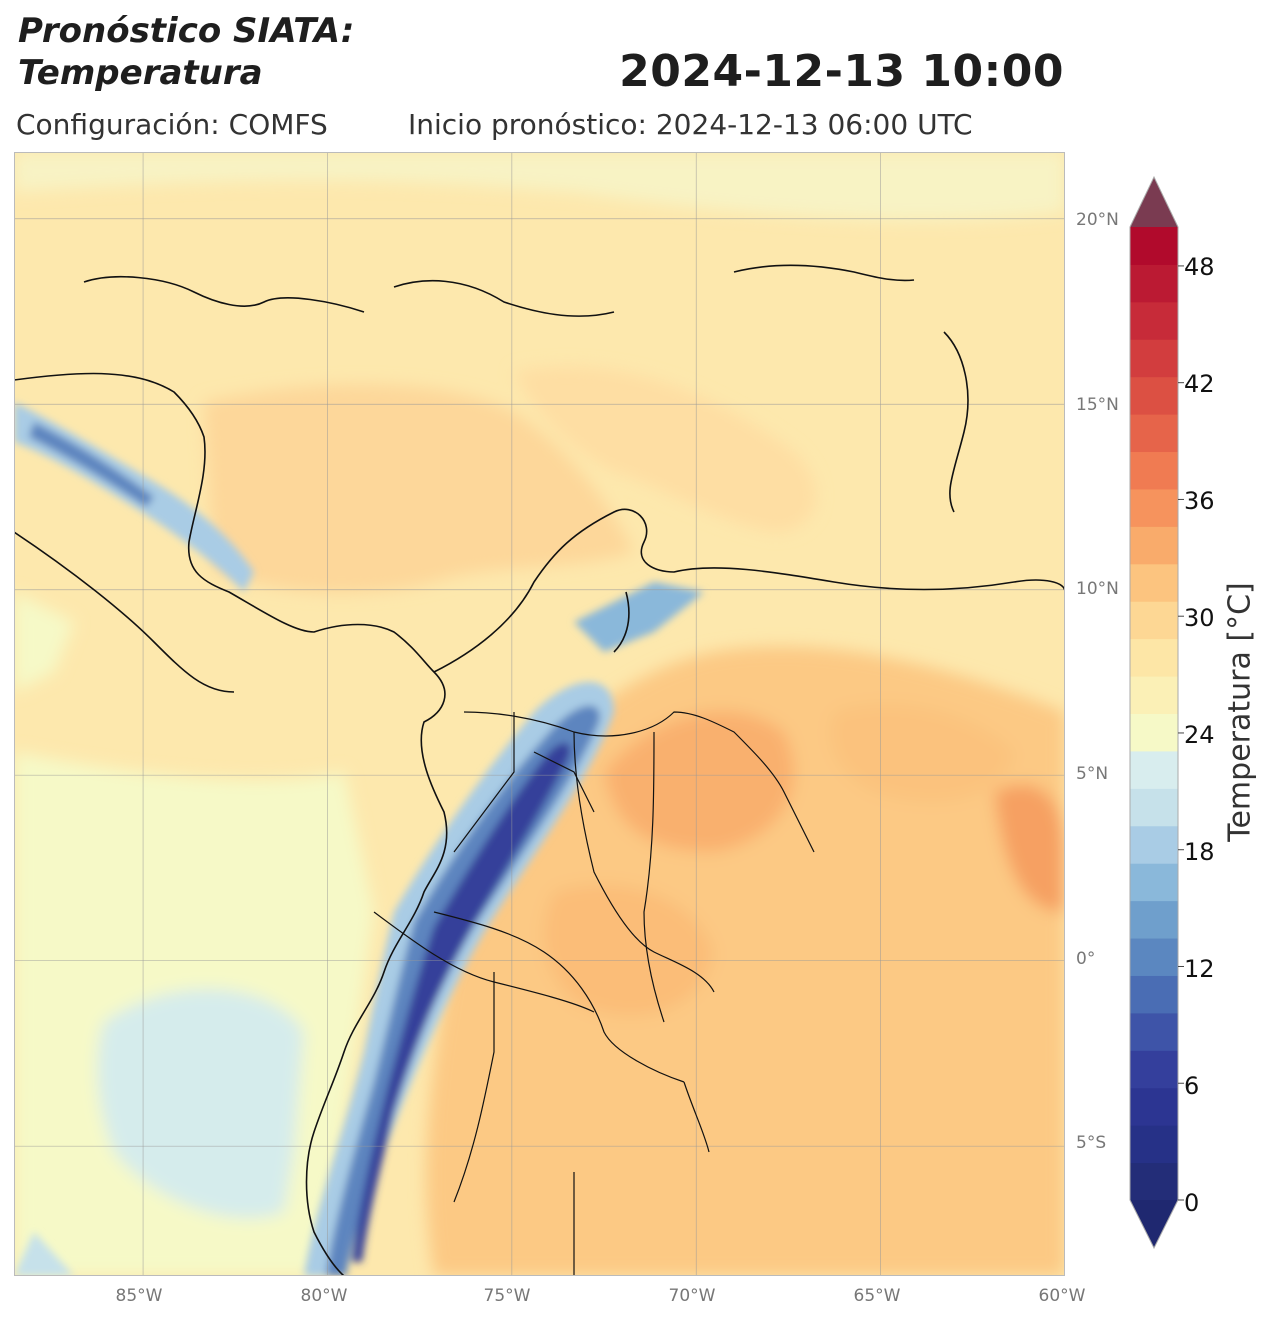 This screenshot has width=1274, height=1320. Describe the element at coordinates (1097, 405) in the screenshot. I see `lat-tick-label: 15°N` at that location.